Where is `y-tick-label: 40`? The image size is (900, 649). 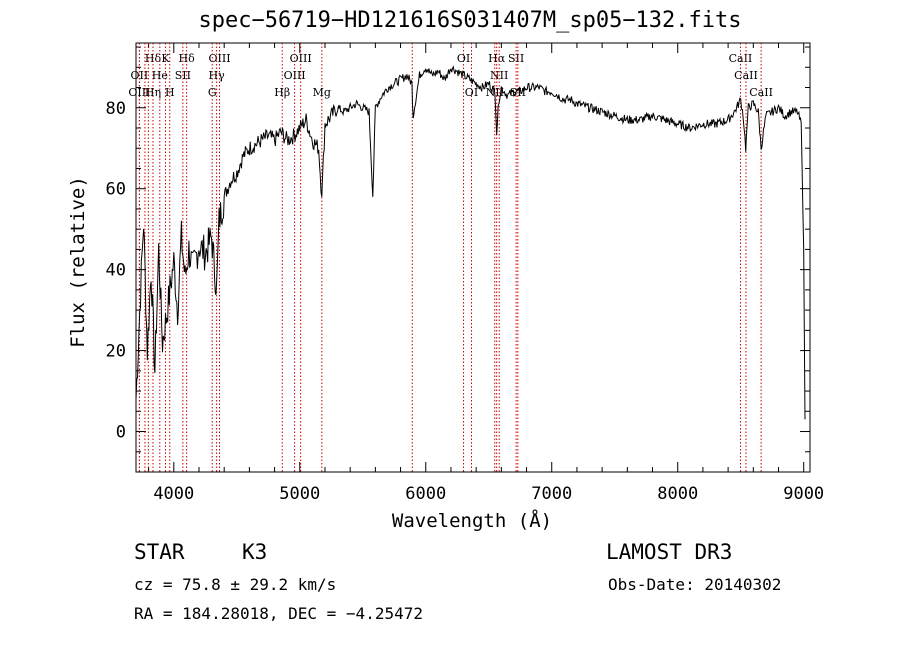
y-tick-label: 40 is located at coordinates (116, 271).